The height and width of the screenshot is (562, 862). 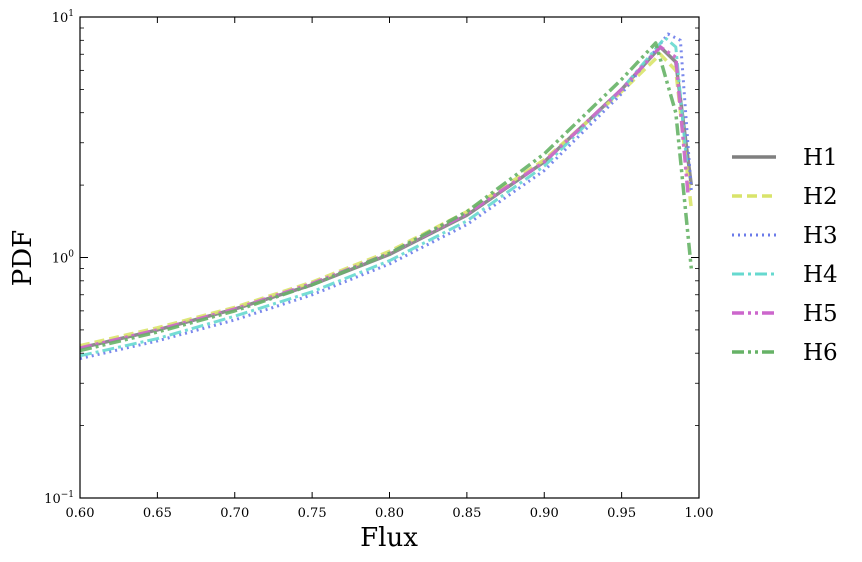 What do you see at coordinates (699, 513) in the screenshot?
I see `x-tick-label: 1.00` at bounding box center [699, 513].